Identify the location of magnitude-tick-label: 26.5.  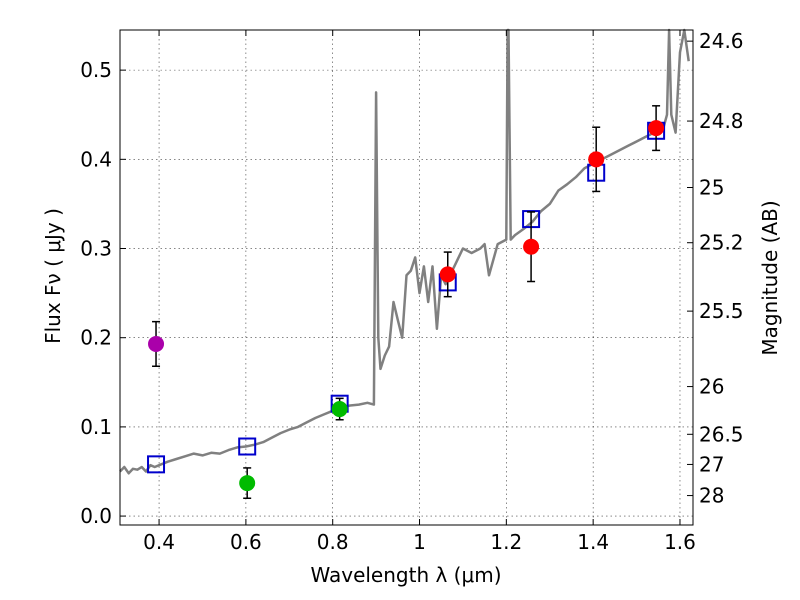
(721, 434).